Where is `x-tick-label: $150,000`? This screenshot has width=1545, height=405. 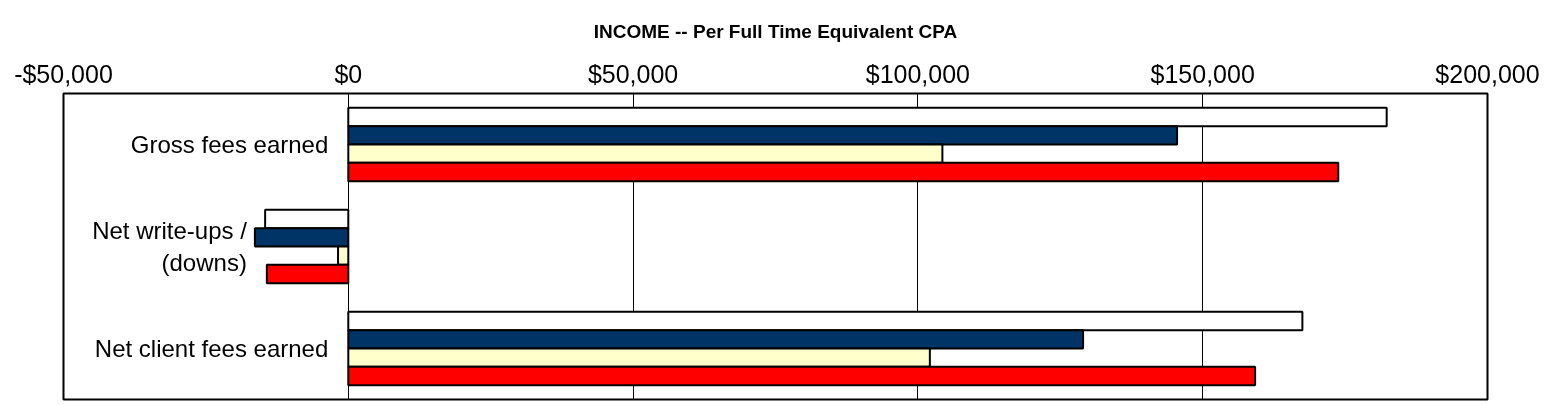
x-tick-label: $150,000 is located at coordinates (1202, 73).